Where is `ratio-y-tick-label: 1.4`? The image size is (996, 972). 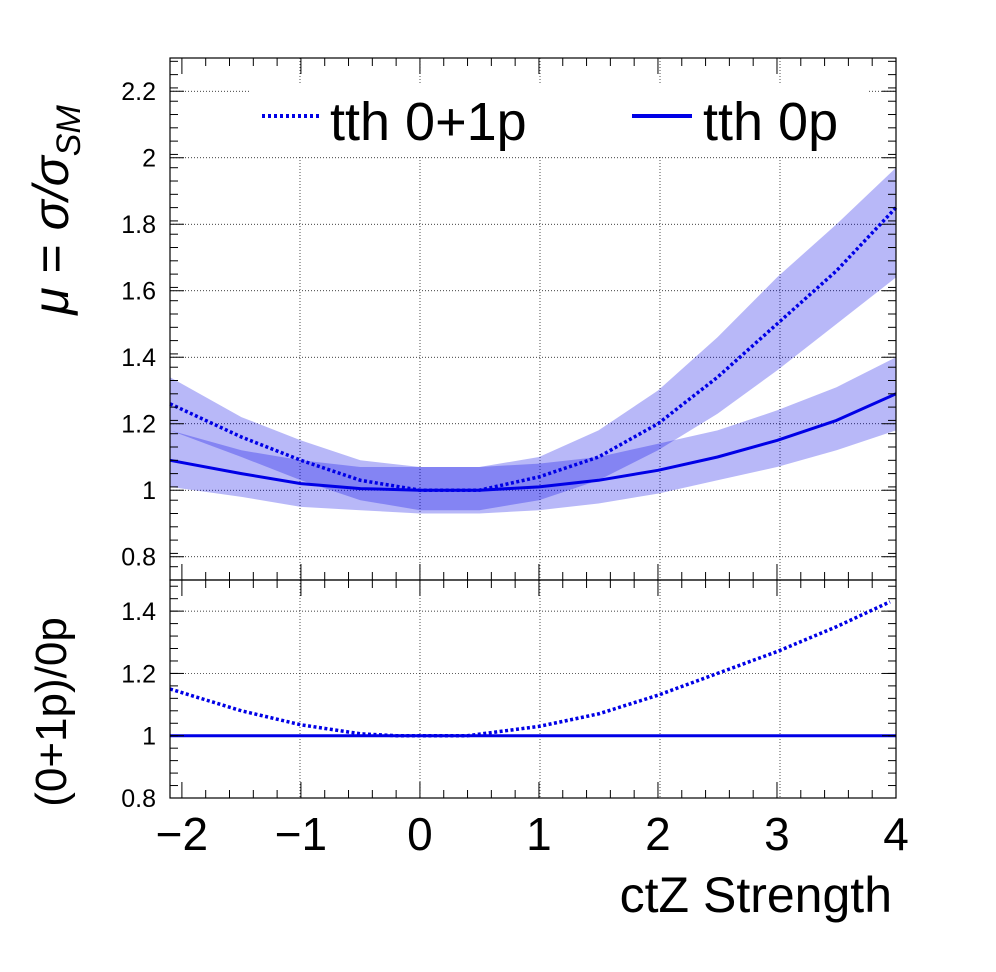
ratio-y-tick-label: 1.4 is located at coordinates (138, 612).